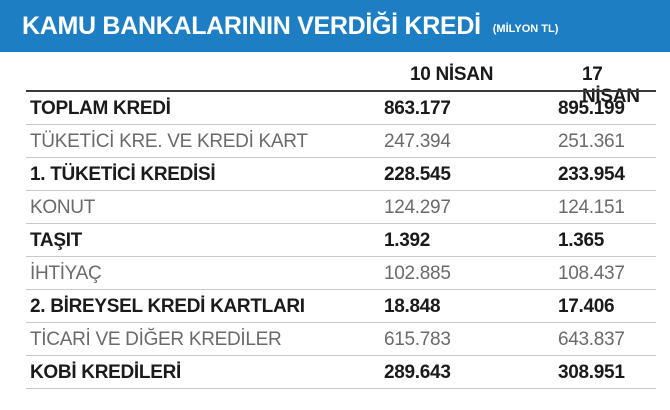 Image resolution: width=670 pixels, height=410 pixels. I want to click on value-17-nisan: 1.365, so click(581, 240).